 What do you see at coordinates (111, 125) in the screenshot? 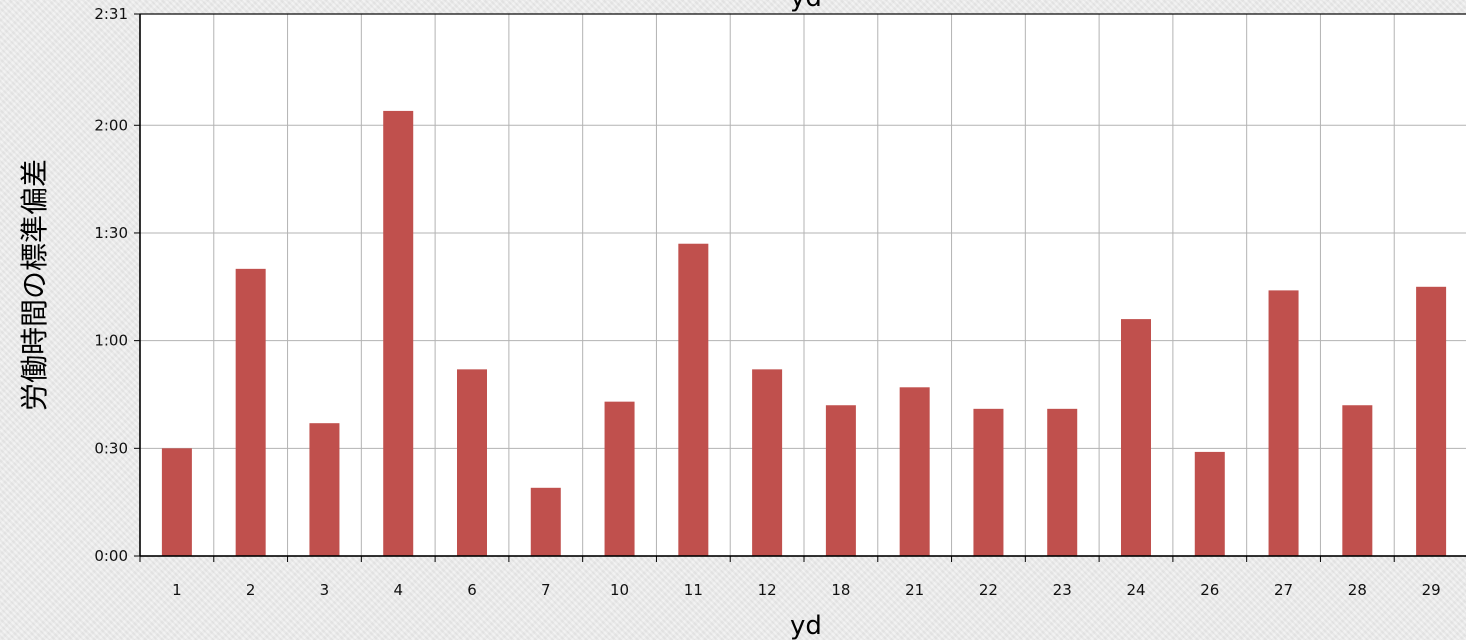
I see `y-tick-label: 2:00` at bounding box center [111, 125].